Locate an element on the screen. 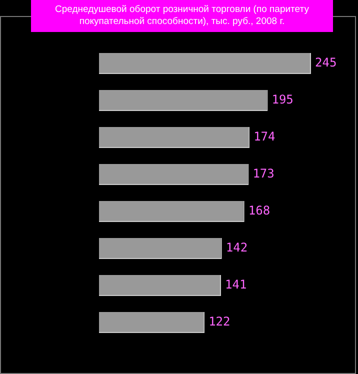 The height and width of the screenshot is (374, 358). chart-title: Среднедушевой оборот розничной торговли (по паритету покупательной способности), тыс. руб., 2008 г. is located at coordinates (182, 16).